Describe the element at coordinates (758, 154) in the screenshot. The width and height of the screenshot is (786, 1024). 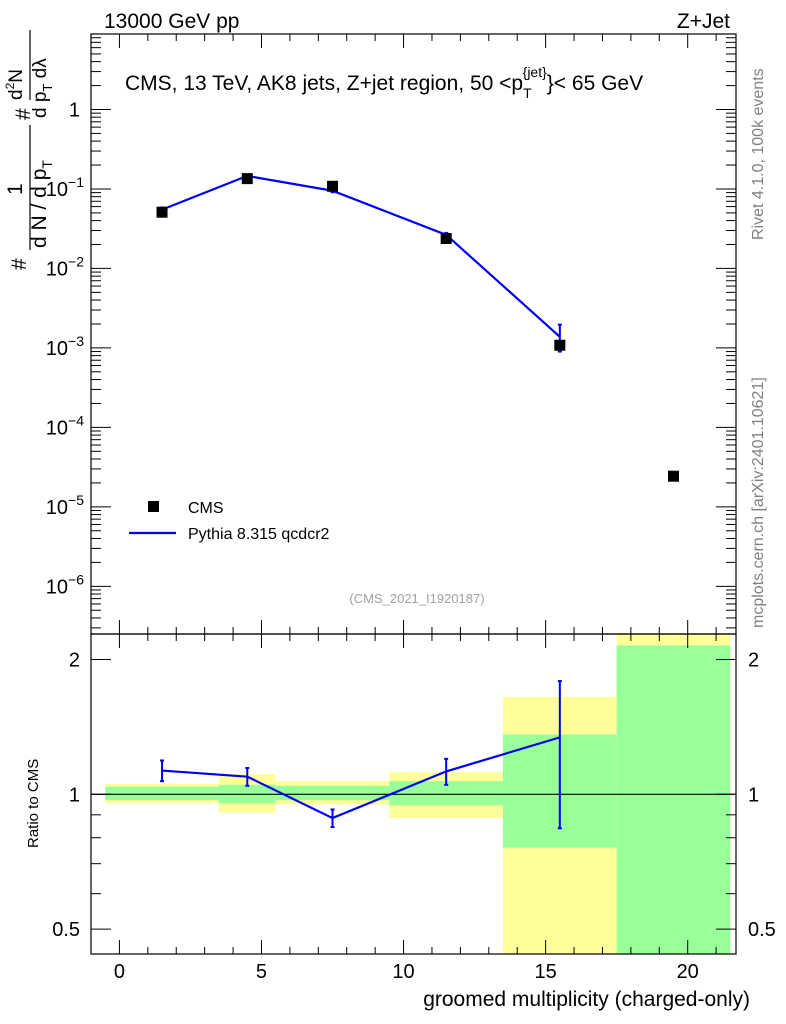
I see `rivet-label: Rivet 4.1.0, 100k events` at that location.